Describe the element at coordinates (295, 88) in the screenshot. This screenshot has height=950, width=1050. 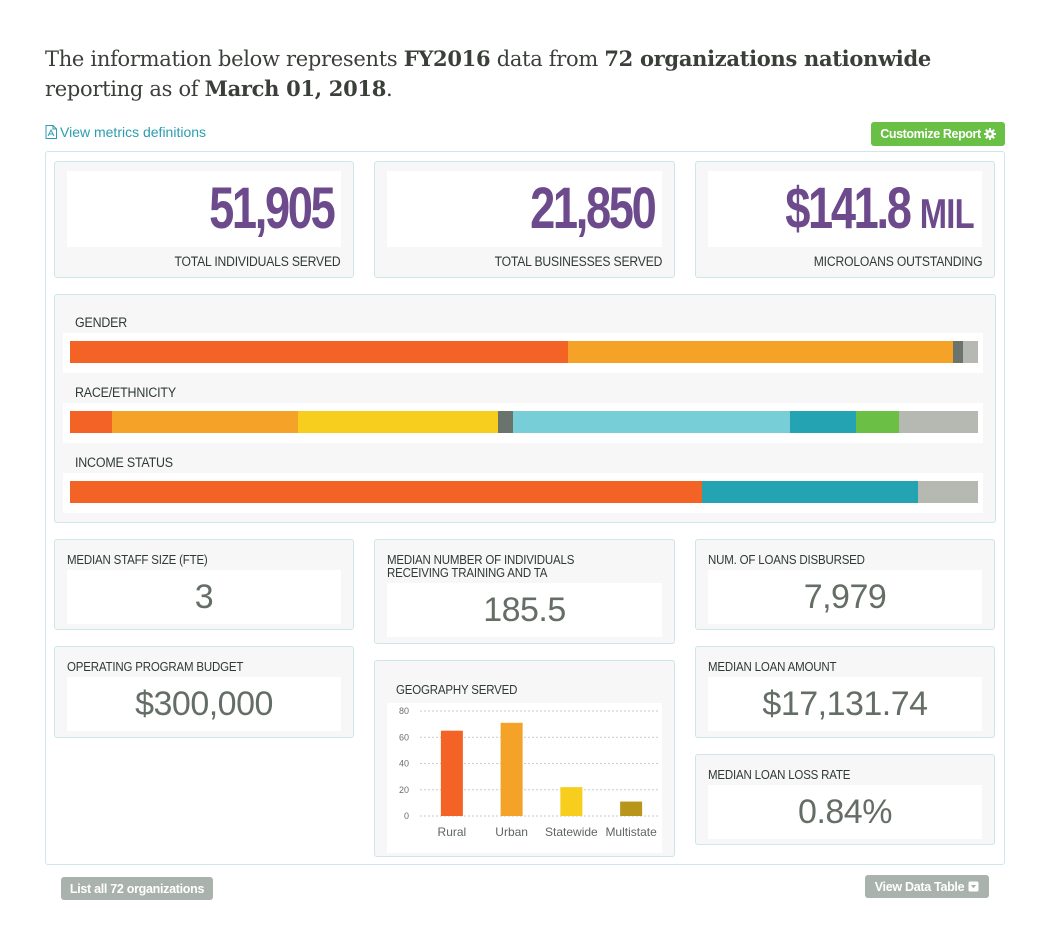
I see `report-date: March 01, 2018` at that location.